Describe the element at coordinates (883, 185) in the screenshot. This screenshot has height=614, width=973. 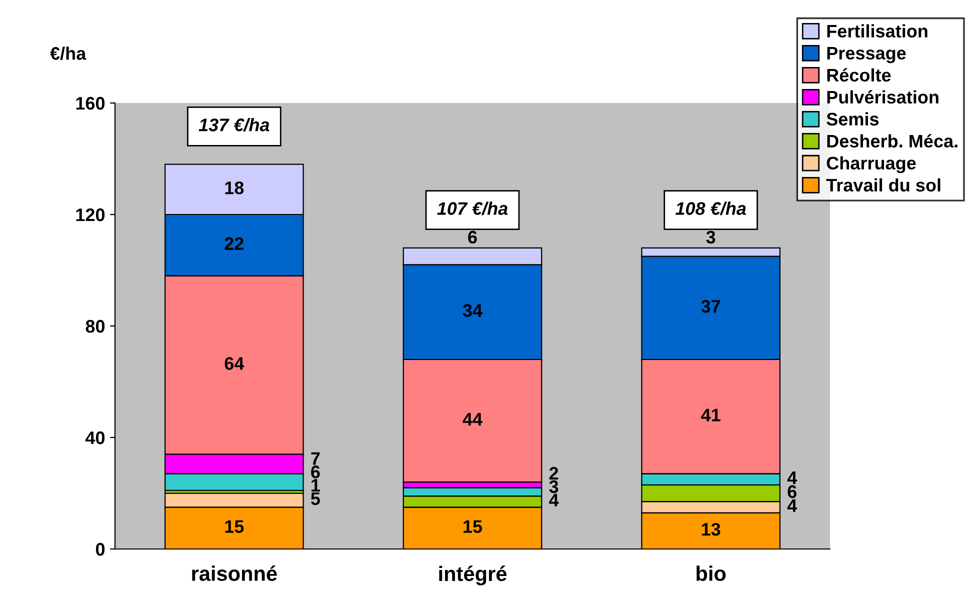
I see `legend-label: Travail du sol` at that location.